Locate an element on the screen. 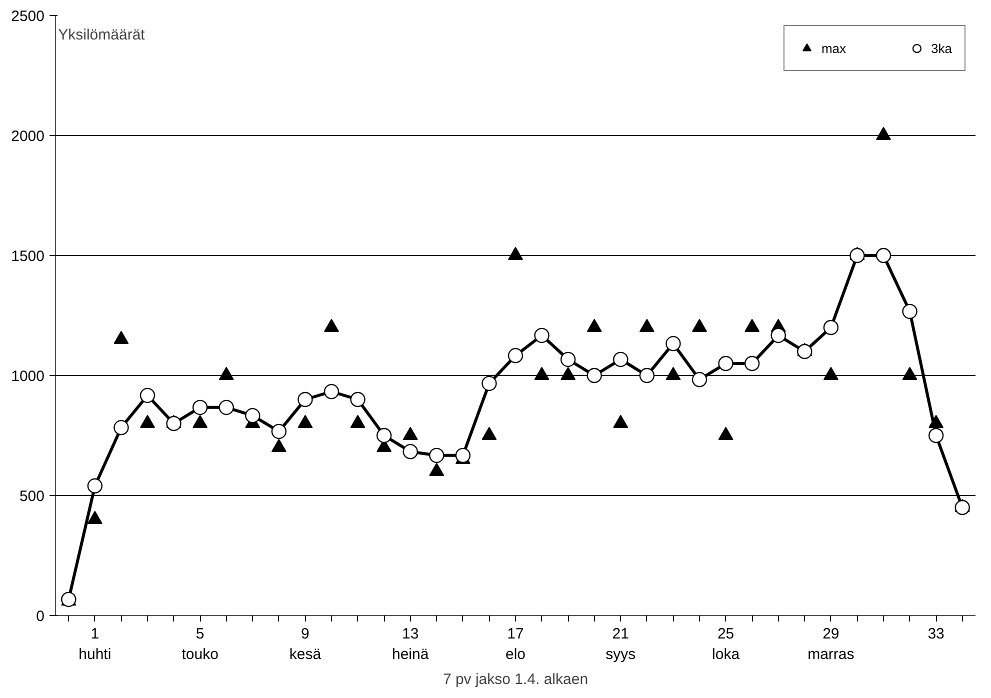  legend-label: 3ka is located at coordinates (941, 48).